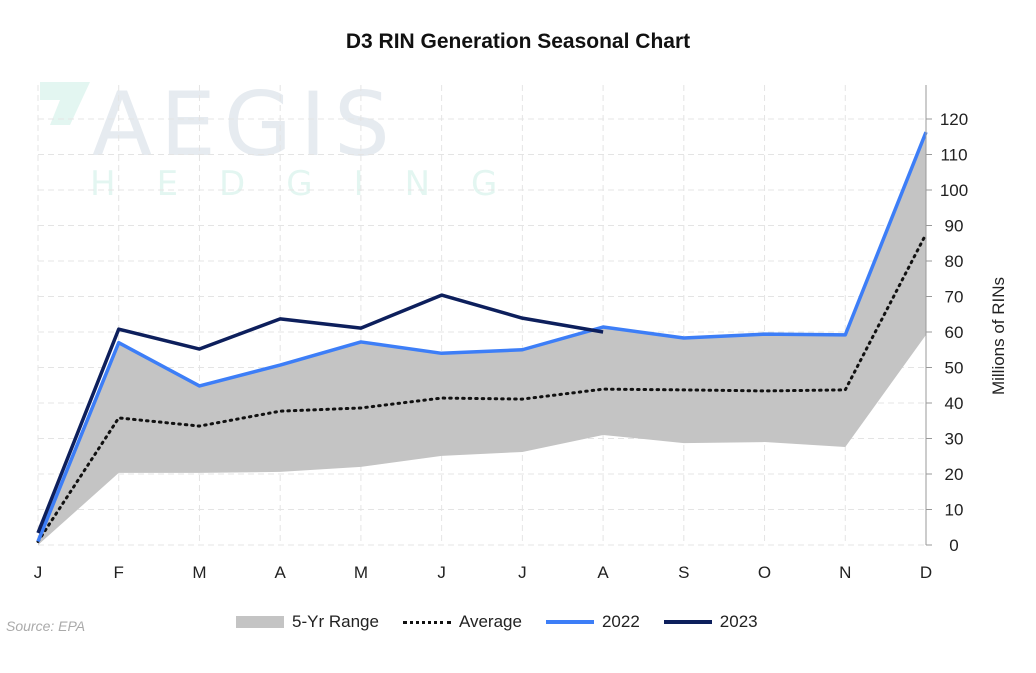 The image size is (1036, 673). What do you see at coordinates (683, 572) in the screenshot?
I see `x-tick-label: S` at bounding box center [683, 572].